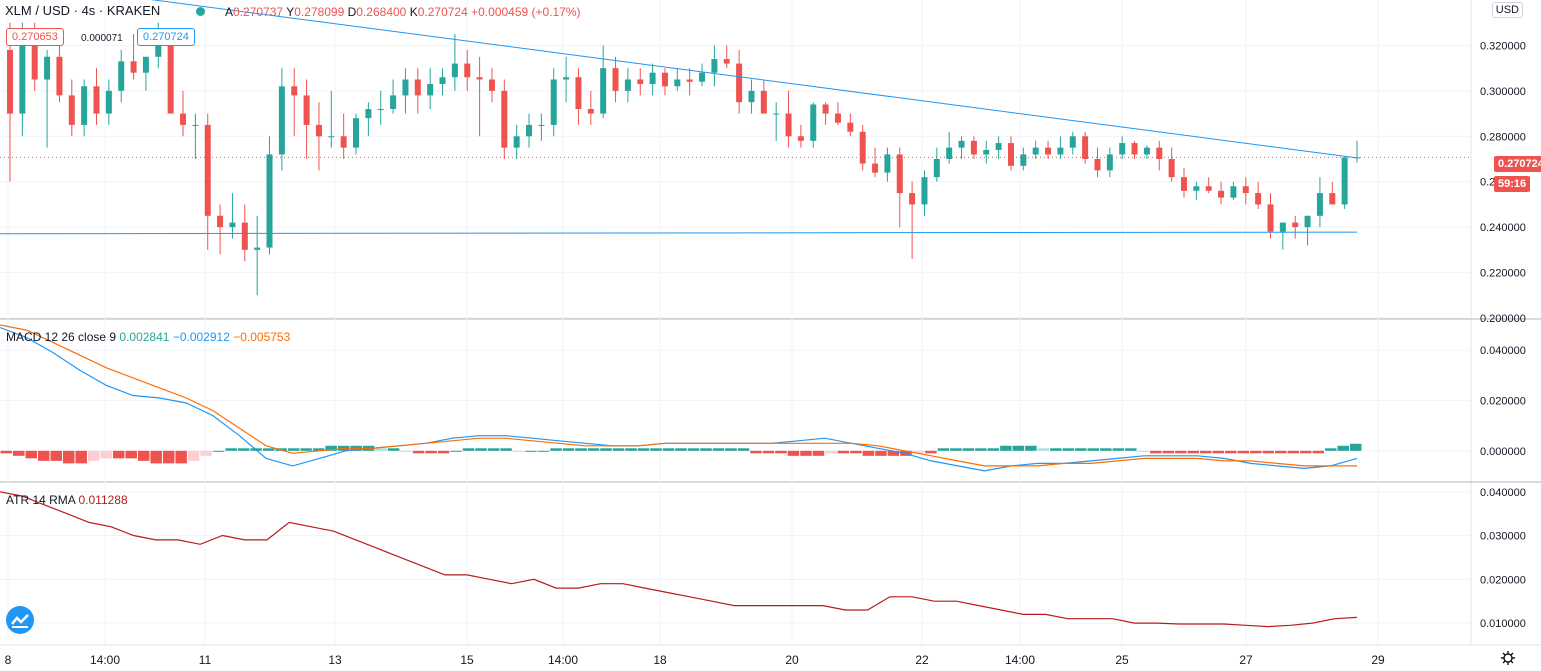 This screenshot has width=1541, height=671. What do you see at coordinates (335, 660) in the screenshot?
I see `x-tick-label: 13` at bounding box center [335, 660].